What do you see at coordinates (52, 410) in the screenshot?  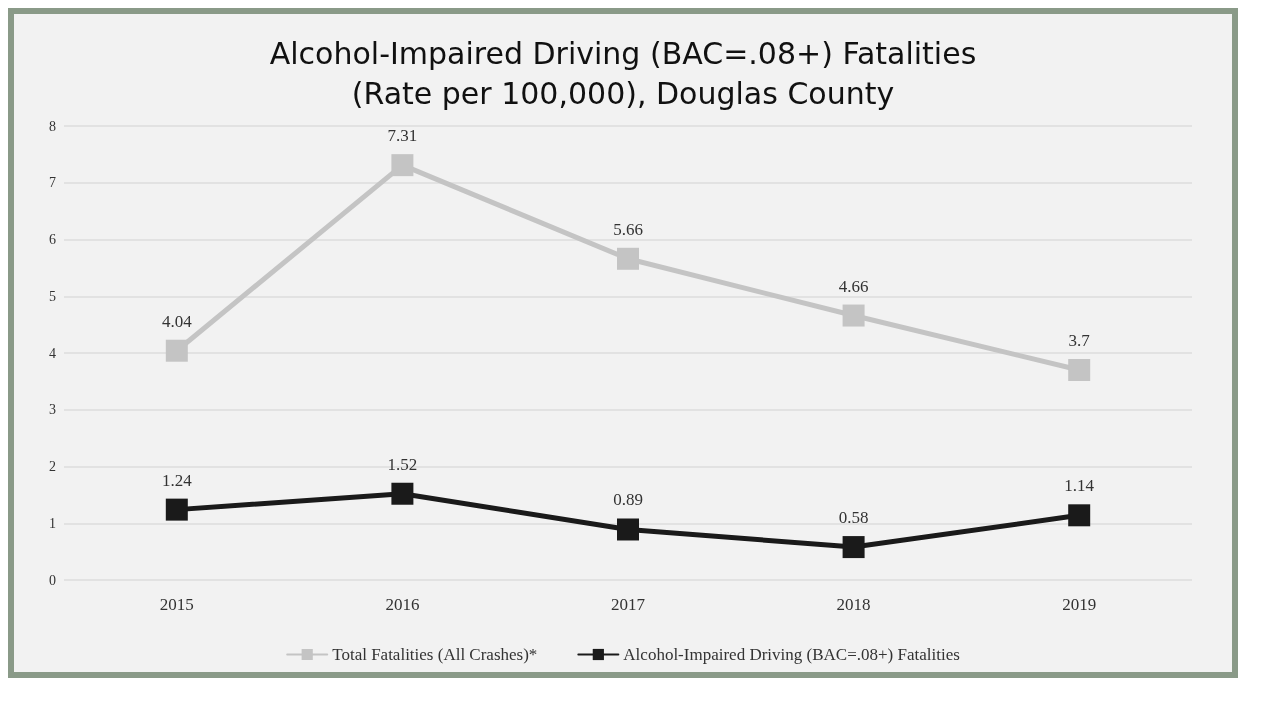 I see `y-tick-label: 3` at bounding box center [52, 410].